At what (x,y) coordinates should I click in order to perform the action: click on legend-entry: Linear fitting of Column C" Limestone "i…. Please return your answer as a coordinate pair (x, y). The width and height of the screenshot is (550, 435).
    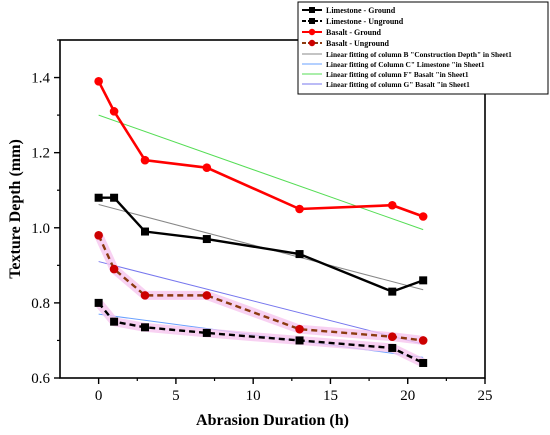
    Looking at the image, I should click on (405, 64).